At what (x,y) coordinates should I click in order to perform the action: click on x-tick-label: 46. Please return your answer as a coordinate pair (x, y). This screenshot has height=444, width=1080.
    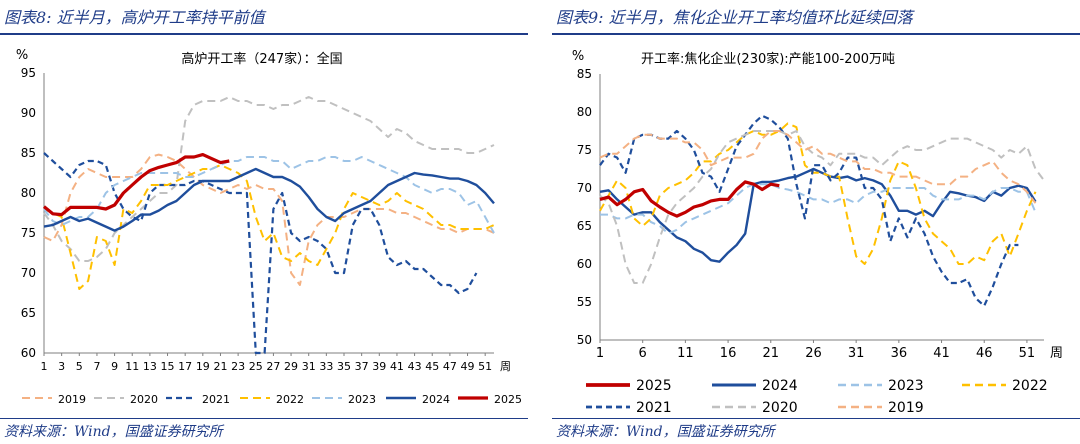
    Looking at the image, I should click on (984, 353).